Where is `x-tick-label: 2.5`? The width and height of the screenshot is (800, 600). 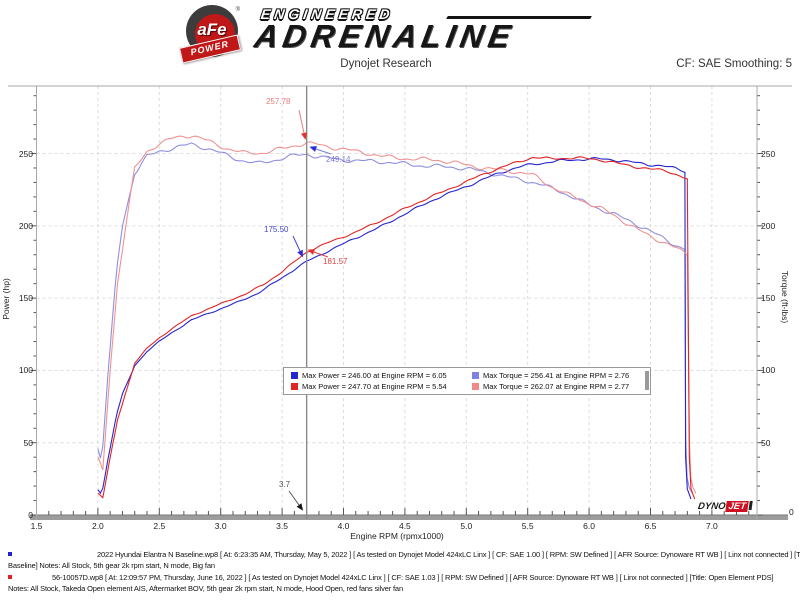
x-tick-label: 2.5 is located at coordinates (159, 526).